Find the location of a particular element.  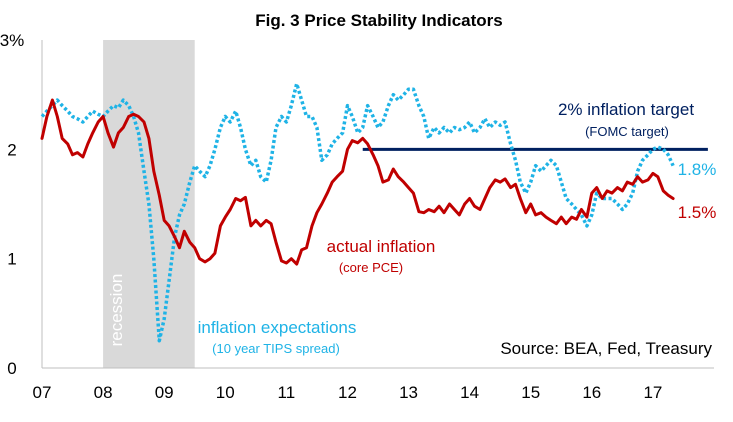

y-tick-label: 1 is located at coordinates (11, 259).